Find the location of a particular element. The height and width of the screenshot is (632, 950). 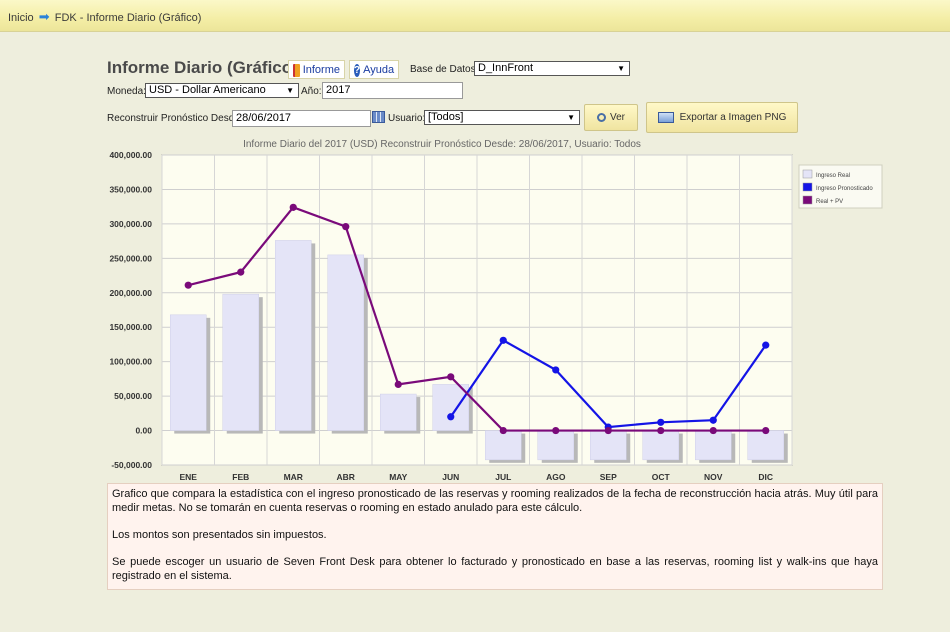

y-tick-label: 350,000.00 is located at coordinates (130, 189).